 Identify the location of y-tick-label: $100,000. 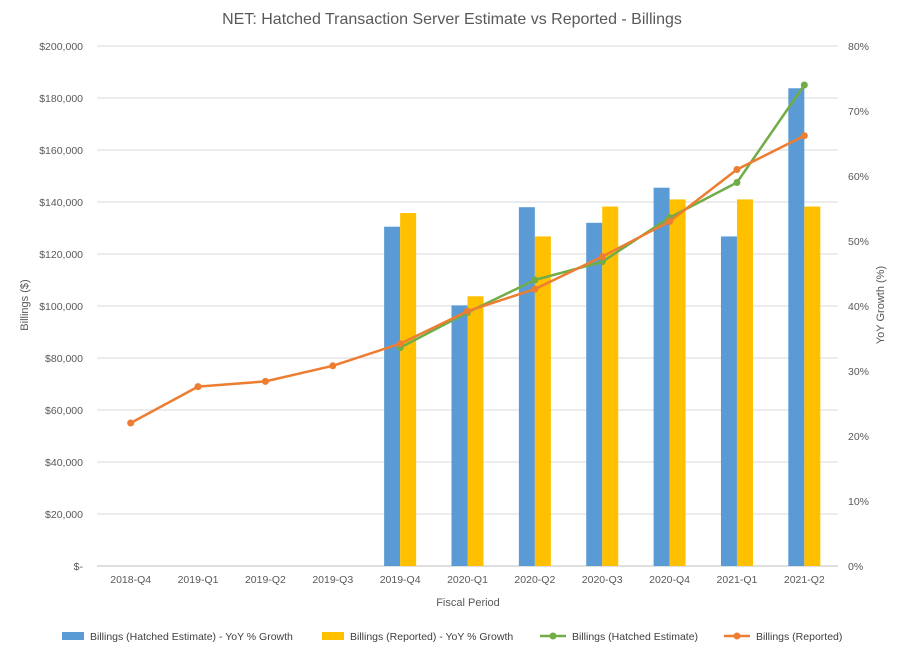
(61, 307).